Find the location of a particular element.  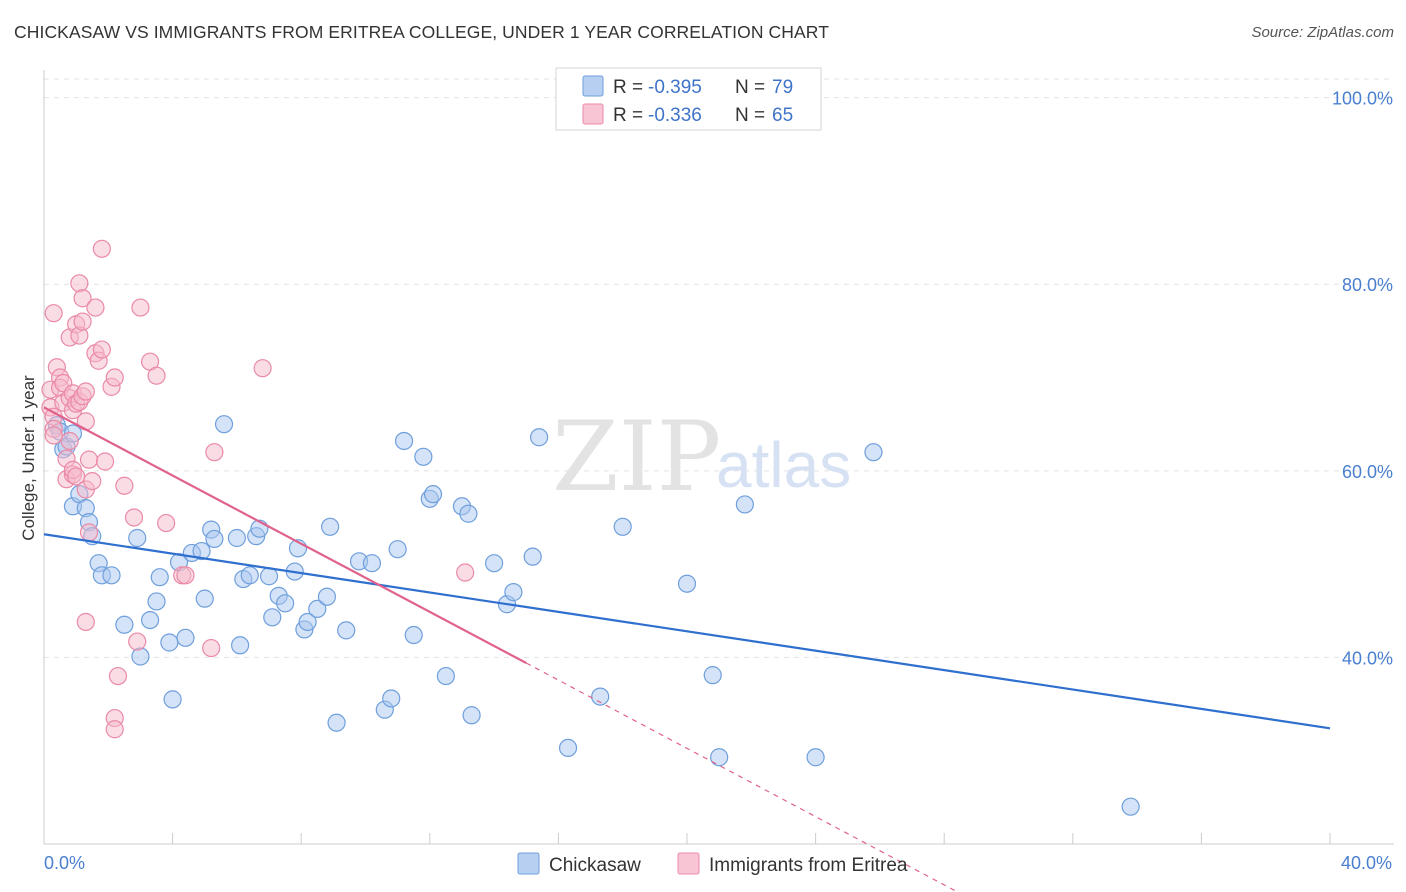

bottom-legend-label-eritrea: Immigrants from Eritrea is located at coordinates (808, 865).